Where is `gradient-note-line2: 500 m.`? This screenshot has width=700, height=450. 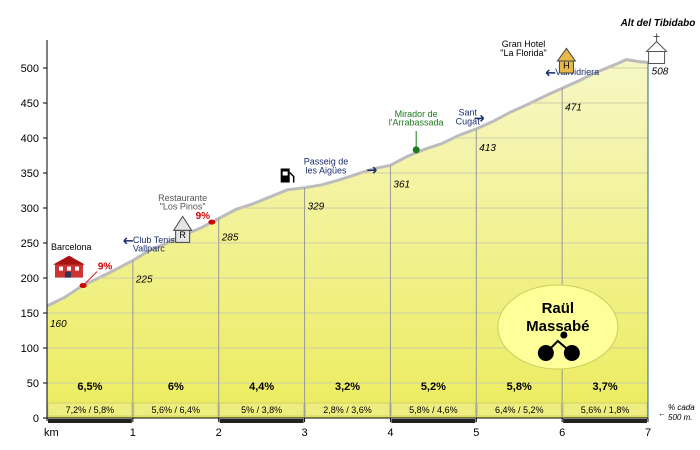
gradient-note-line2: 500 m. is located at coordinates (680, 417).